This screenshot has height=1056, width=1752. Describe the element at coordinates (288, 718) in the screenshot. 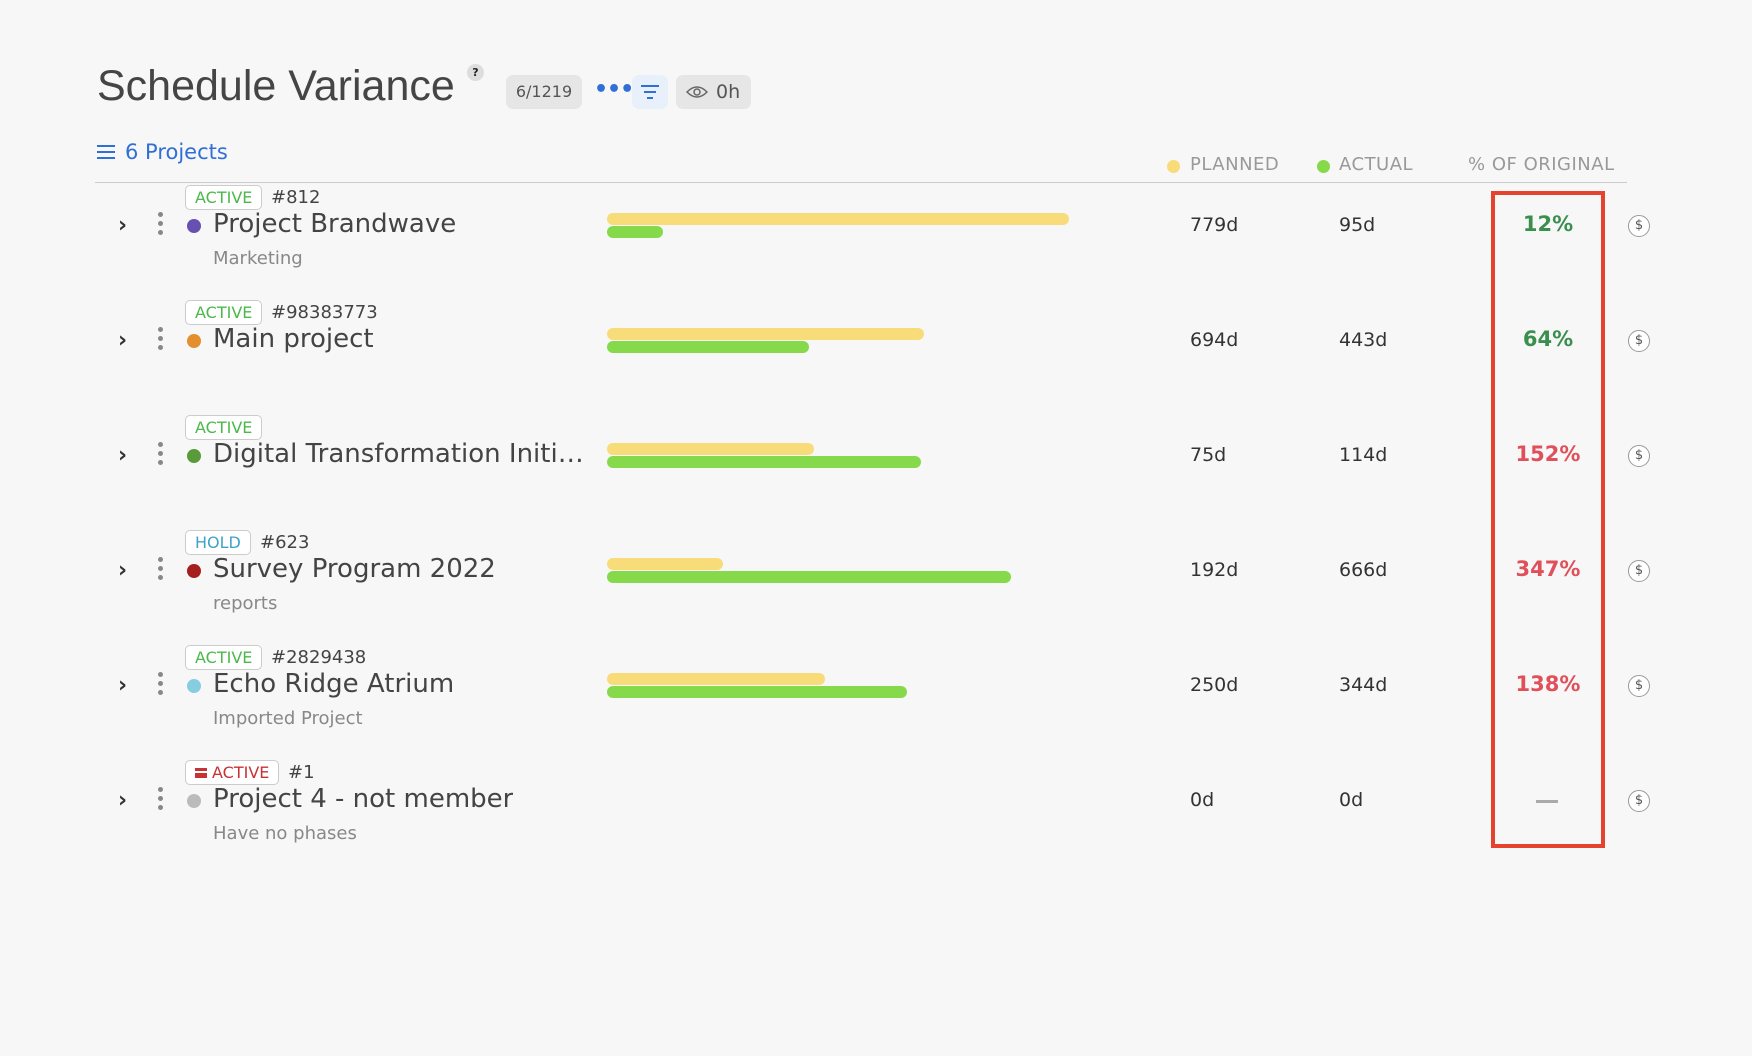

I see `project-subtitle: Imported Project` at that location.